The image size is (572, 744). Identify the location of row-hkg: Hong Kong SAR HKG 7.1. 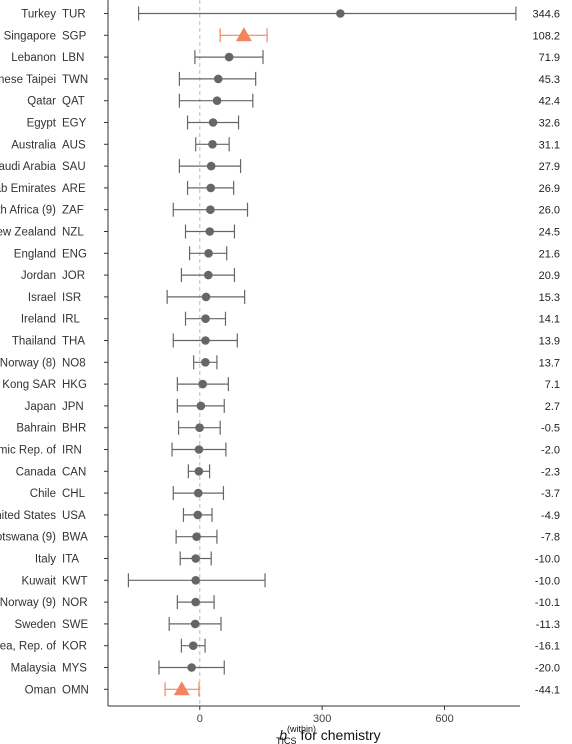
(280, 384).